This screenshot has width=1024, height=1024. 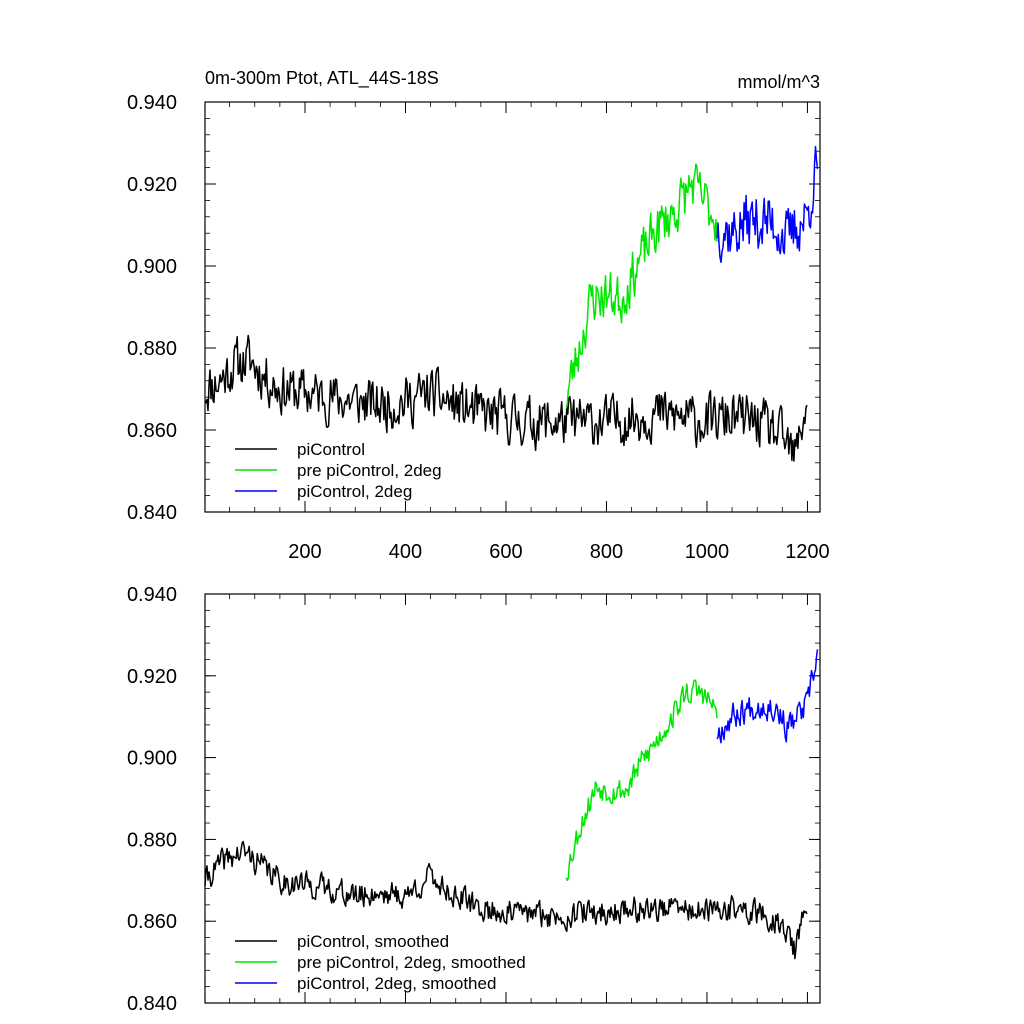 I want to click on top-y-tick-label: 0.880, so click(x=152, y=349).